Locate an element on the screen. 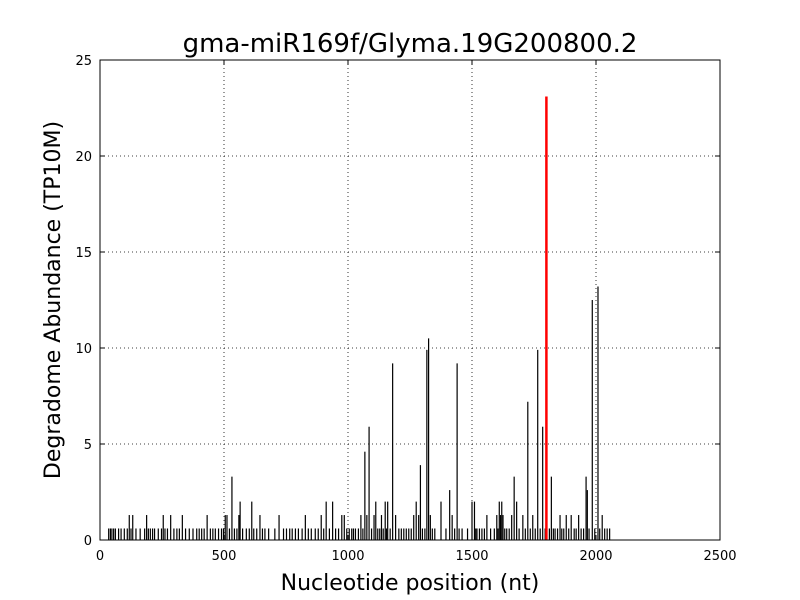 The image size is (800, 600). chart-title: gma-miR169f/Glyma.19G200800.2 is located at coordinates (410, 44).